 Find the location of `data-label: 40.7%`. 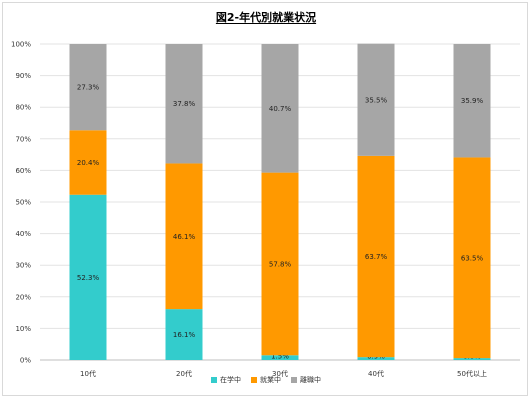

data-label: 40.7% is located at coordinates (280, 109).